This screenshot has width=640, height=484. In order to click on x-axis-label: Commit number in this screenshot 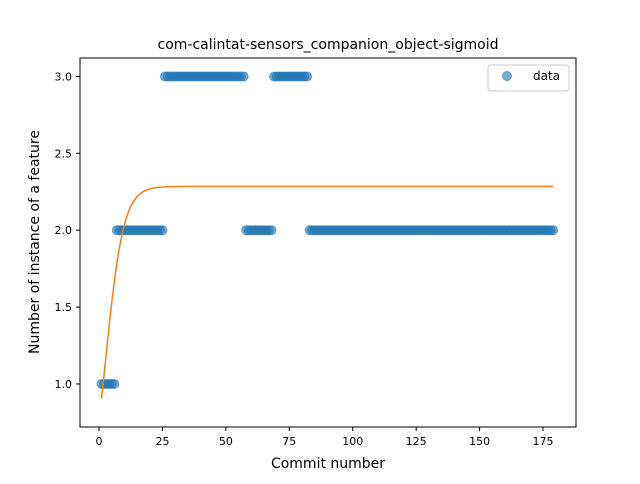, I will do `click(328, 464)`.